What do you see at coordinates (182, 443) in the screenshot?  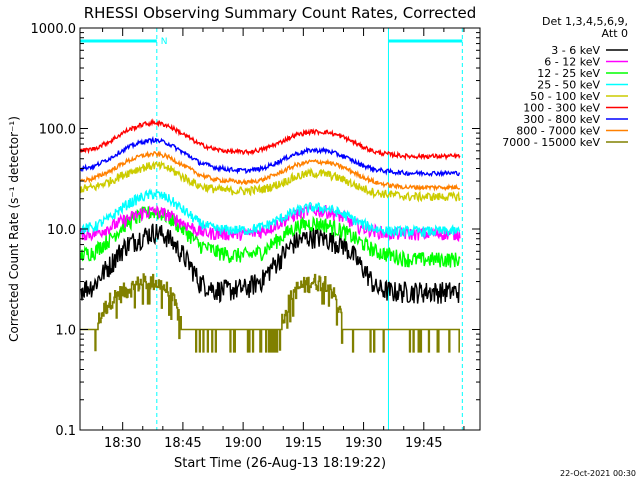 I see `x-tick-label: 18:45` at bounding box center [182, 443].